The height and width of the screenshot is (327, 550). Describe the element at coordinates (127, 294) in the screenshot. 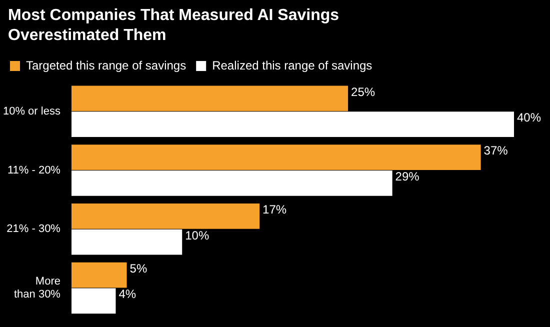

I see `data-label: 4%` at that location.